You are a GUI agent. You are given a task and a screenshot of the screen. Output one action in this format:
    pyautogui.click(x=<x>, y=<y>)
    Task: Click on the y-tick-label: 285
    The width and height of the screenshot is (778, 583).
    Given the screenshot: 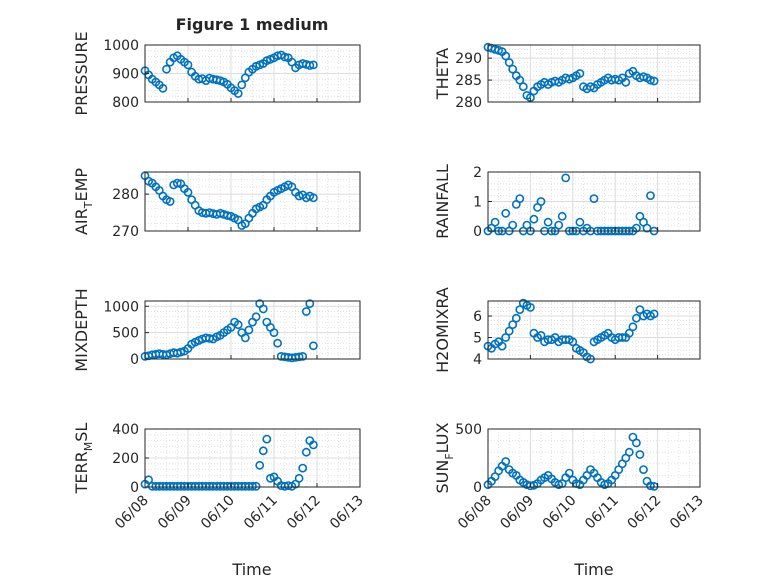 What is the action you would take?
    pyautogui.click(x=468, y=81)
    